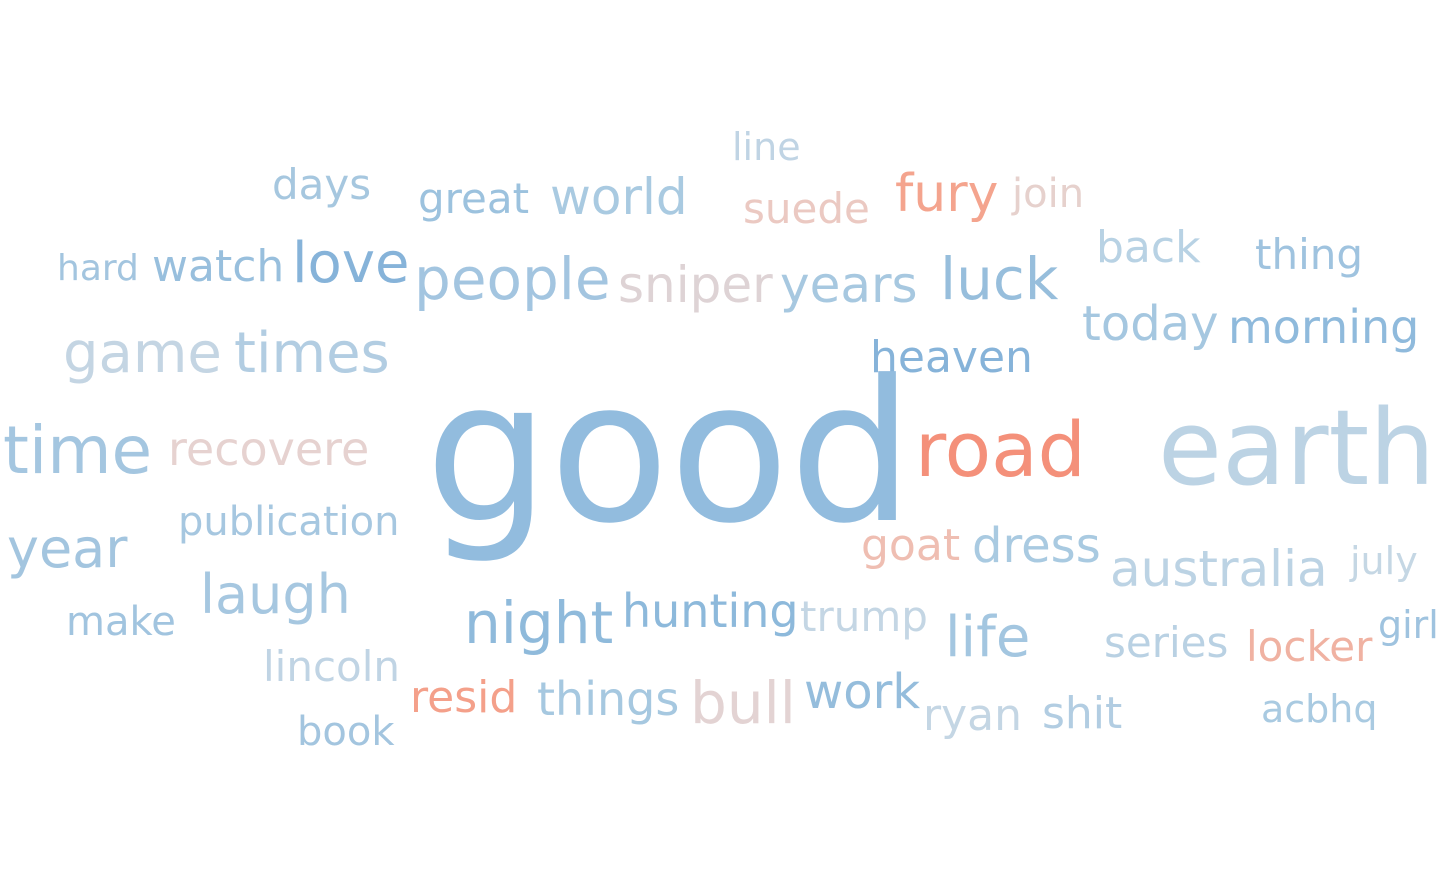 This screenshot has width=1452, height=896. Describe the element at coordinates (695, 285) in the screenshot. I see `word: sniper` at that location.